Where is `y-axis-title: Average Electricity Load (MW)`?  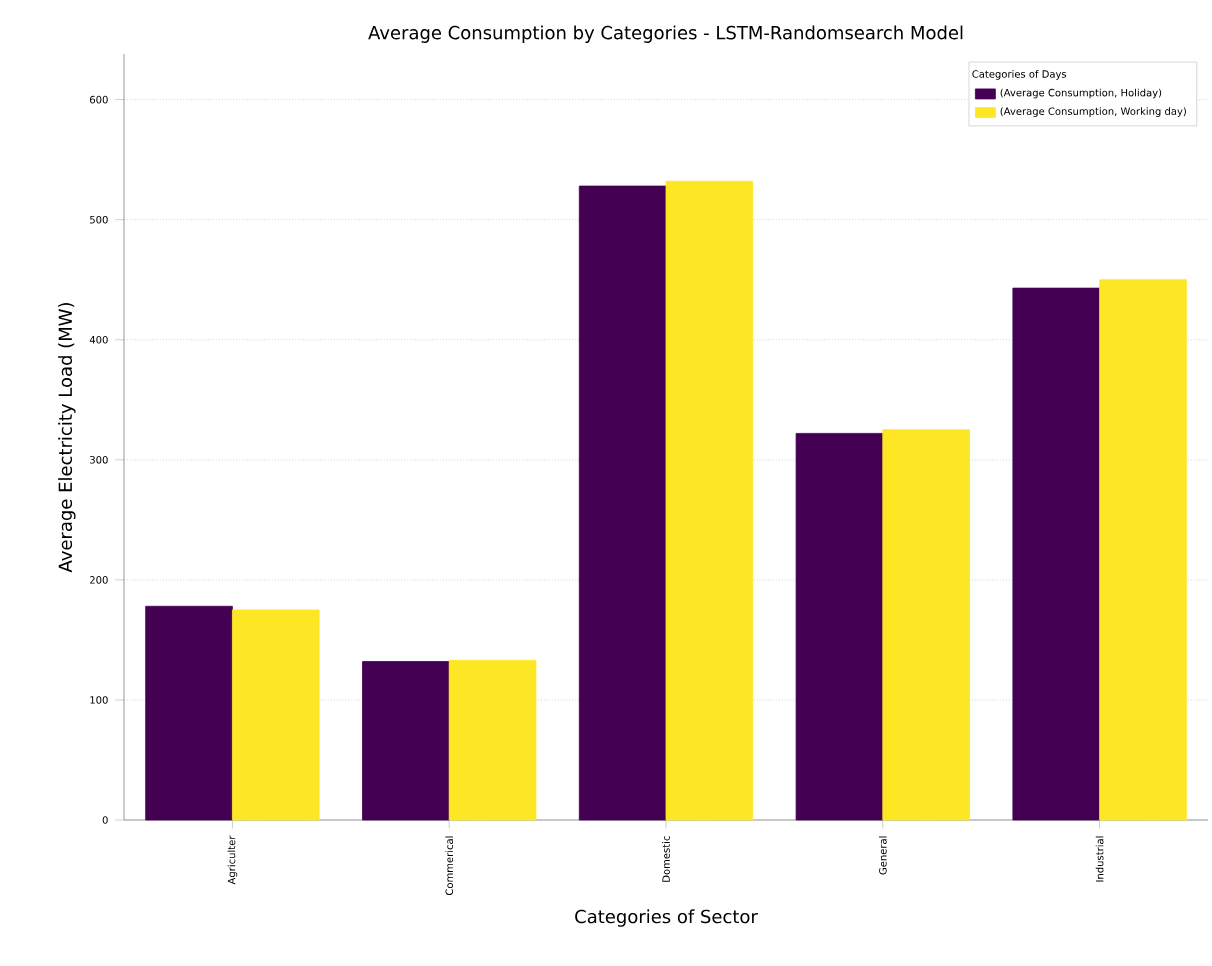 y-axis-title: Average Electricity Load (MW) is located at coordinates (67, 437).